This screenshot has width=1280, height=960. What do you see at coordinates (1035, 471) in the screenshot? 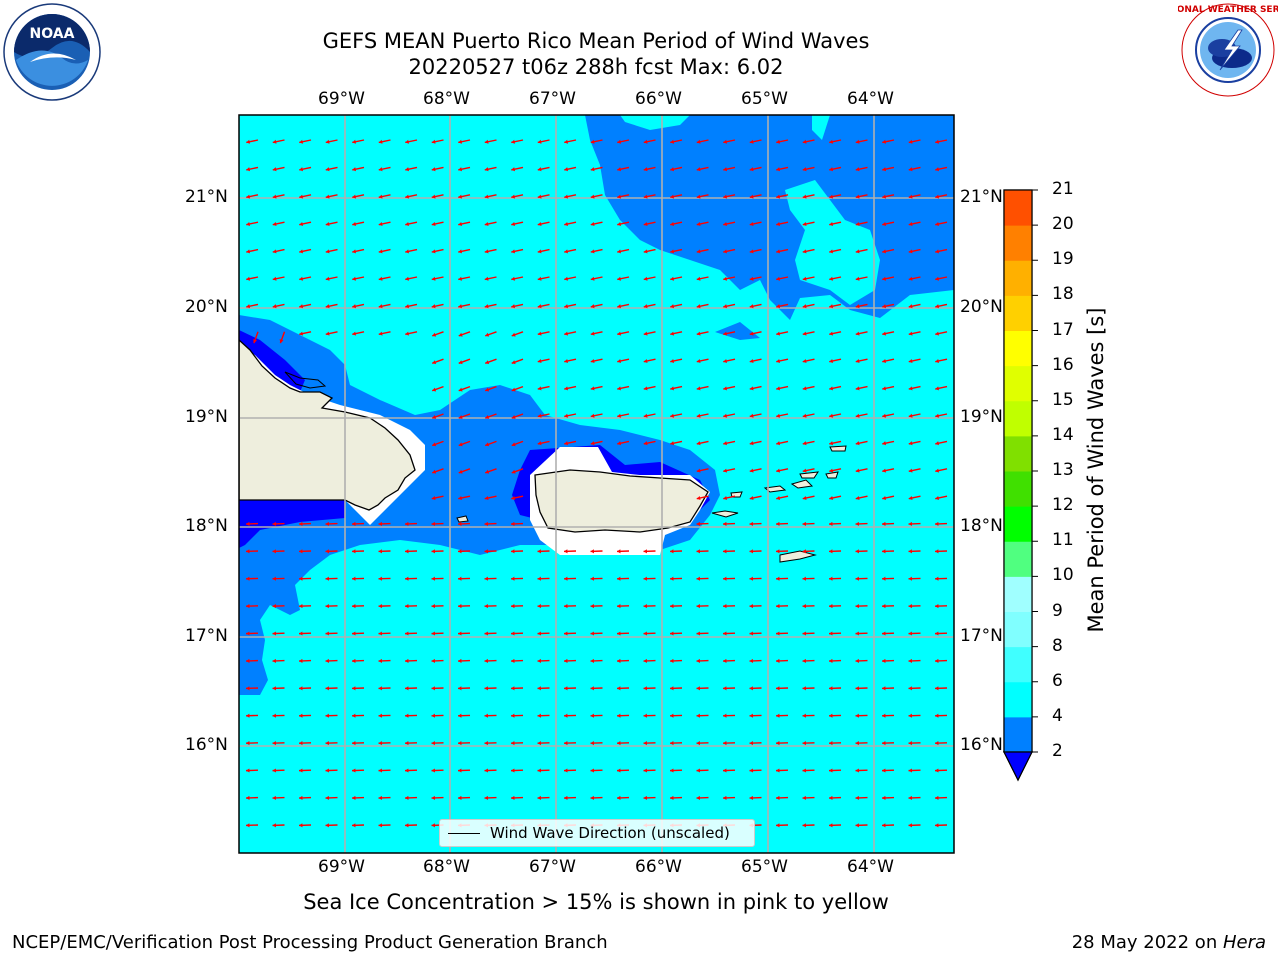
I see `colorbar-ticks` at bounding box center [1035, 471].